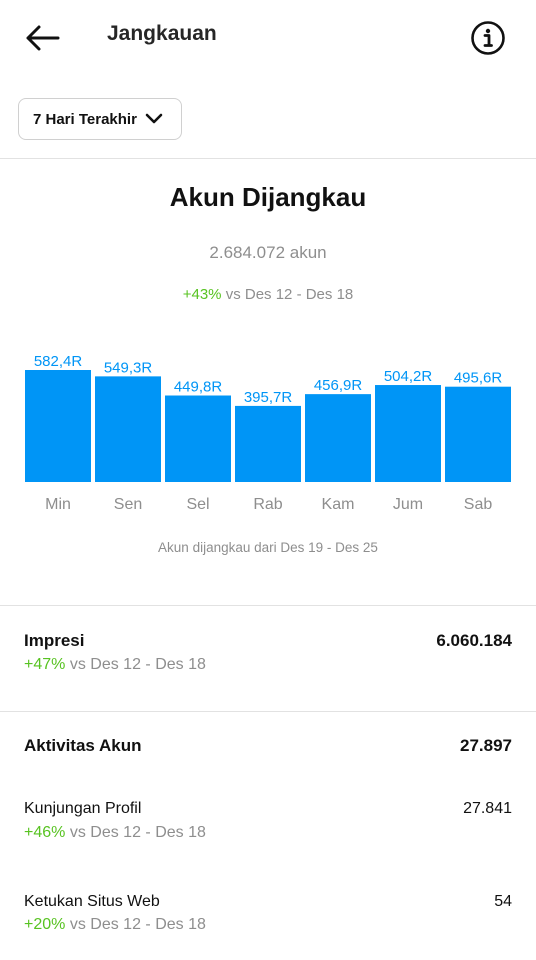 The image size is (536, 960). Describe the element at coordinates (58, 361) in the screenshot. I see `bar-value-label: 582,4R` at that location.